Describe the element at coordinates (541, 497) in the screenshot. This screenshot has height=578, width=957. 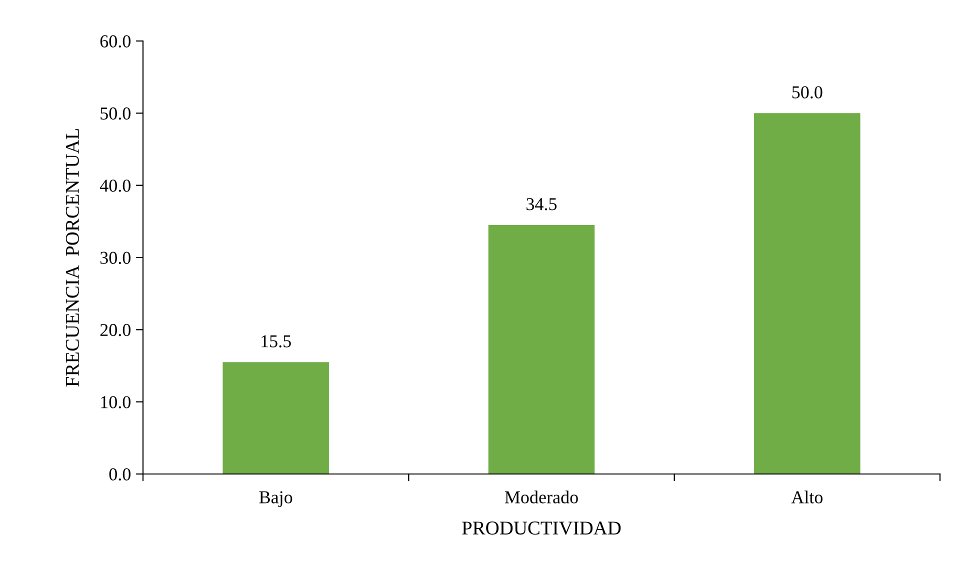
I see `x-tick-label: Moderado` at that location.